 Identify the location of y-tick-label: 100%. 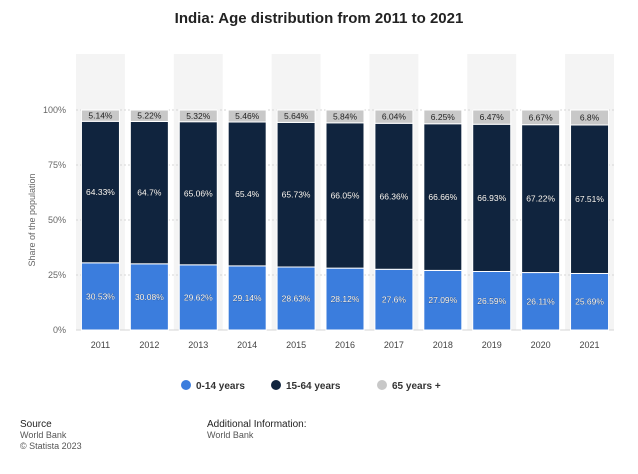
(54, 110).